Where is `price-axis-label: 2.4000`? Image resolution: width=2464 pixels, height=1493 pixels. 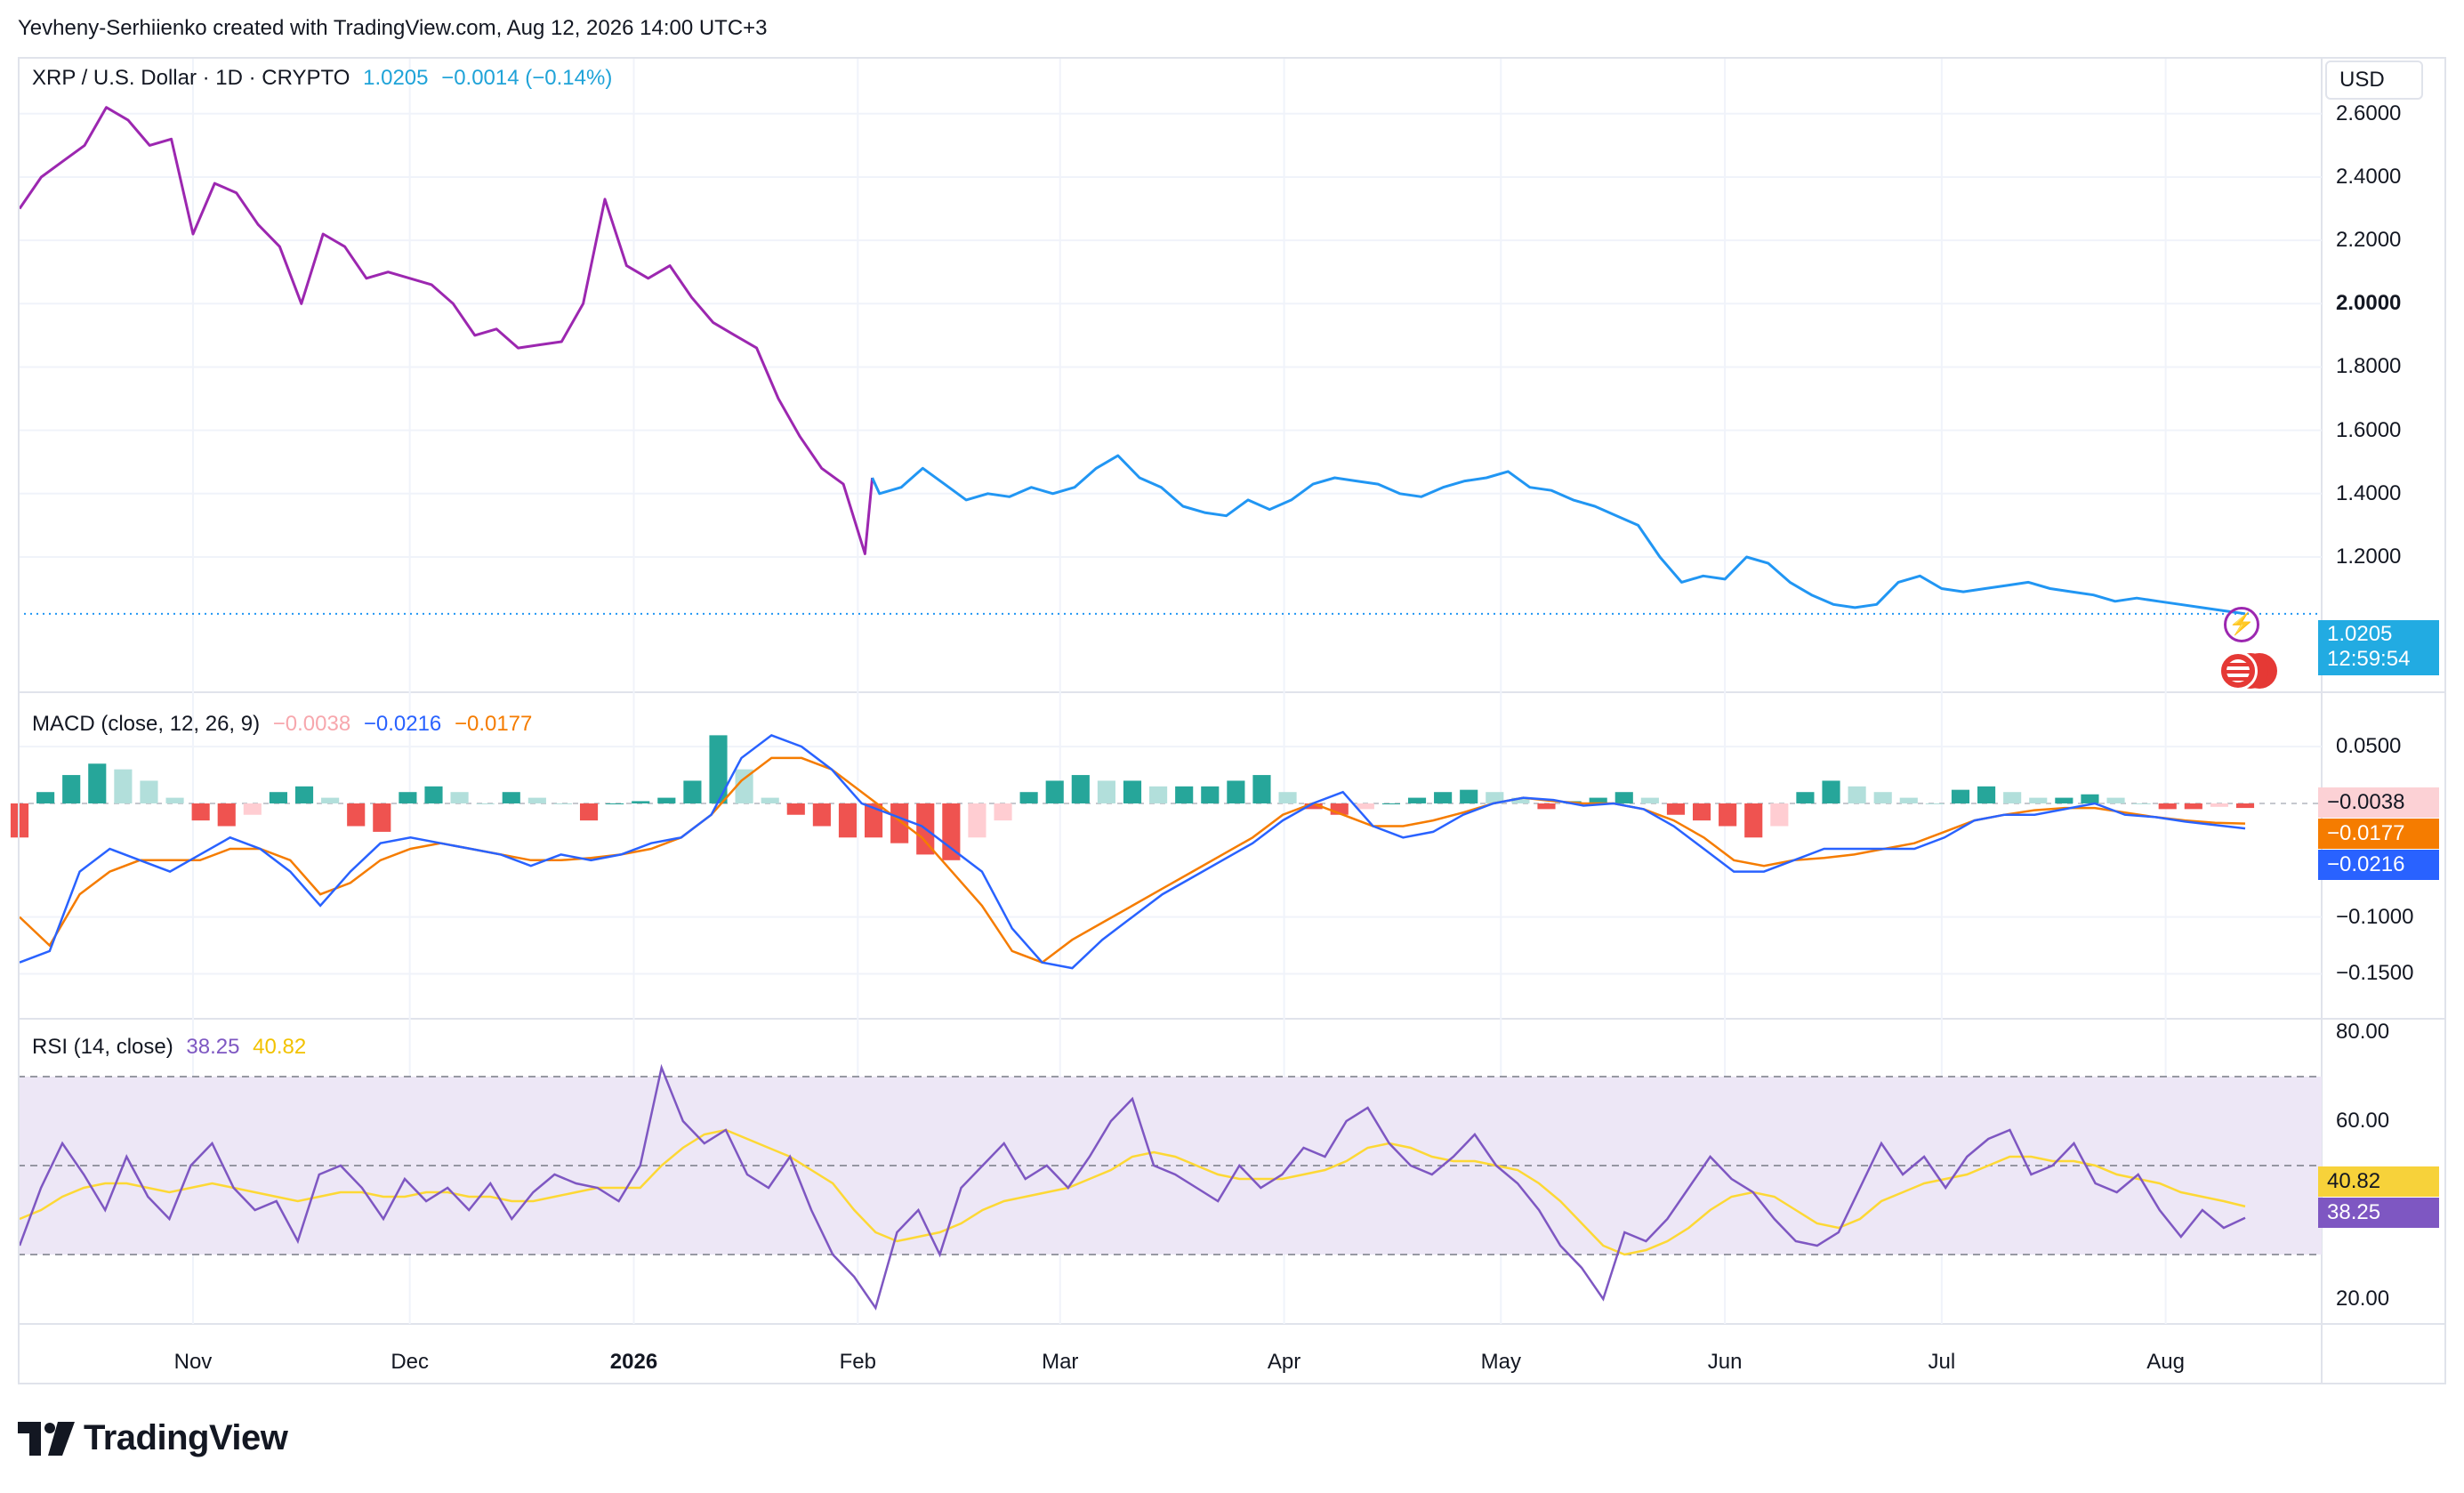 price-axis-label: 2.4000 is located at coordinates (2369, 176).